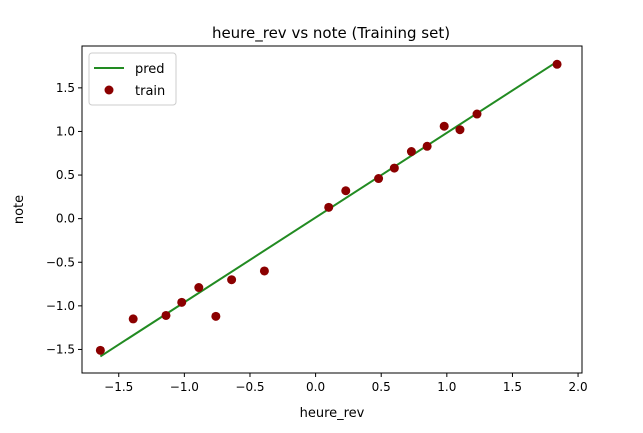 Image resolution: width=643 pixels, height=433 pixels. Describe the element at coordinates (150, 91) in the screenshot. I see `legend-train-label: train` at that location.